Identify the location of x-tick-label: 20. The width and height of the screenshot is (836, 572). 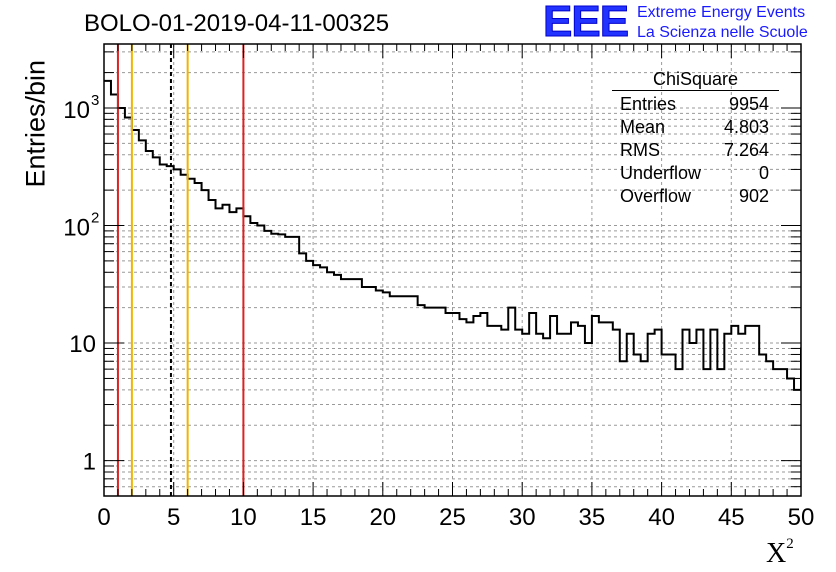
(382, 517).